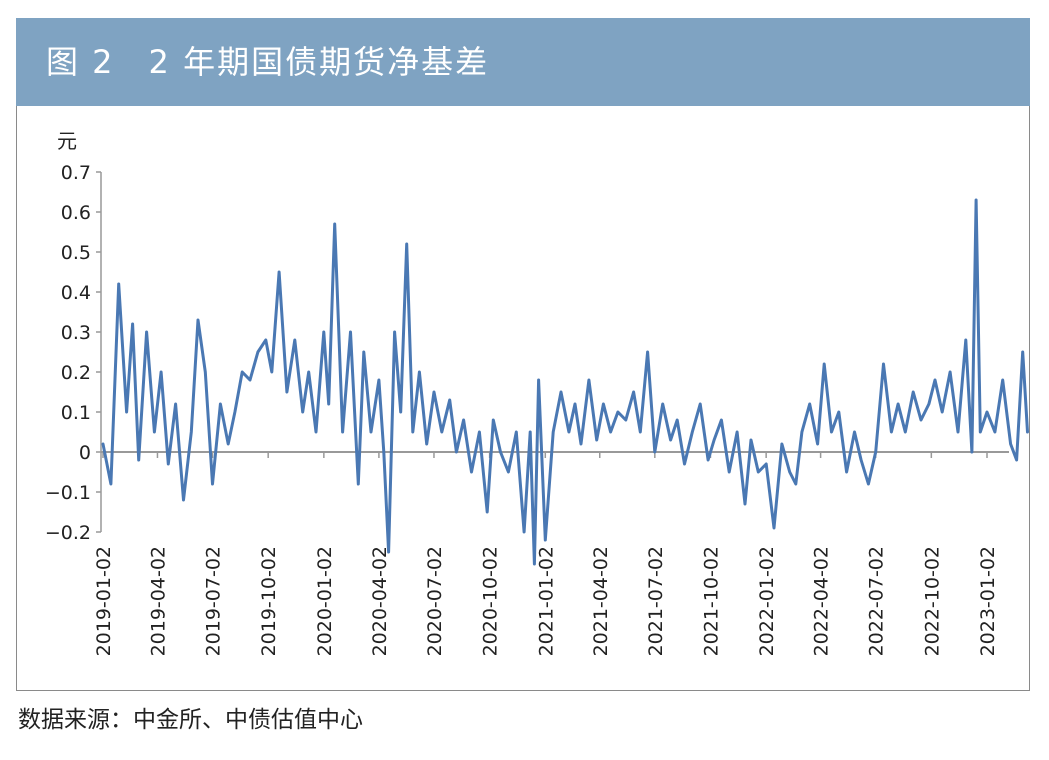 The height and width of the screenshot is (760, 1049). What do you see at coordinates (988, 601) in the screenshot?
I see `x-tick-label: 2023-01-02` at bounding box center [988, 601].